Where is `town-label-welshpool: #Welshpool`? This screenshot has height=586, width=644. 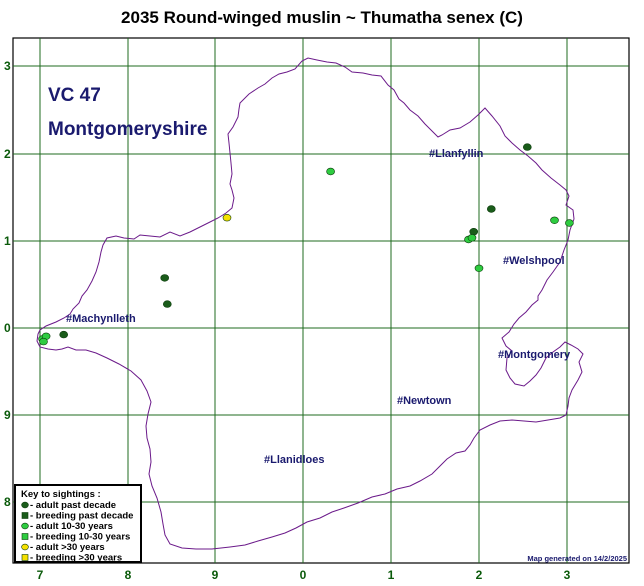
town-label-welshpool: #Welshpool is located at coordinates (534, 261).